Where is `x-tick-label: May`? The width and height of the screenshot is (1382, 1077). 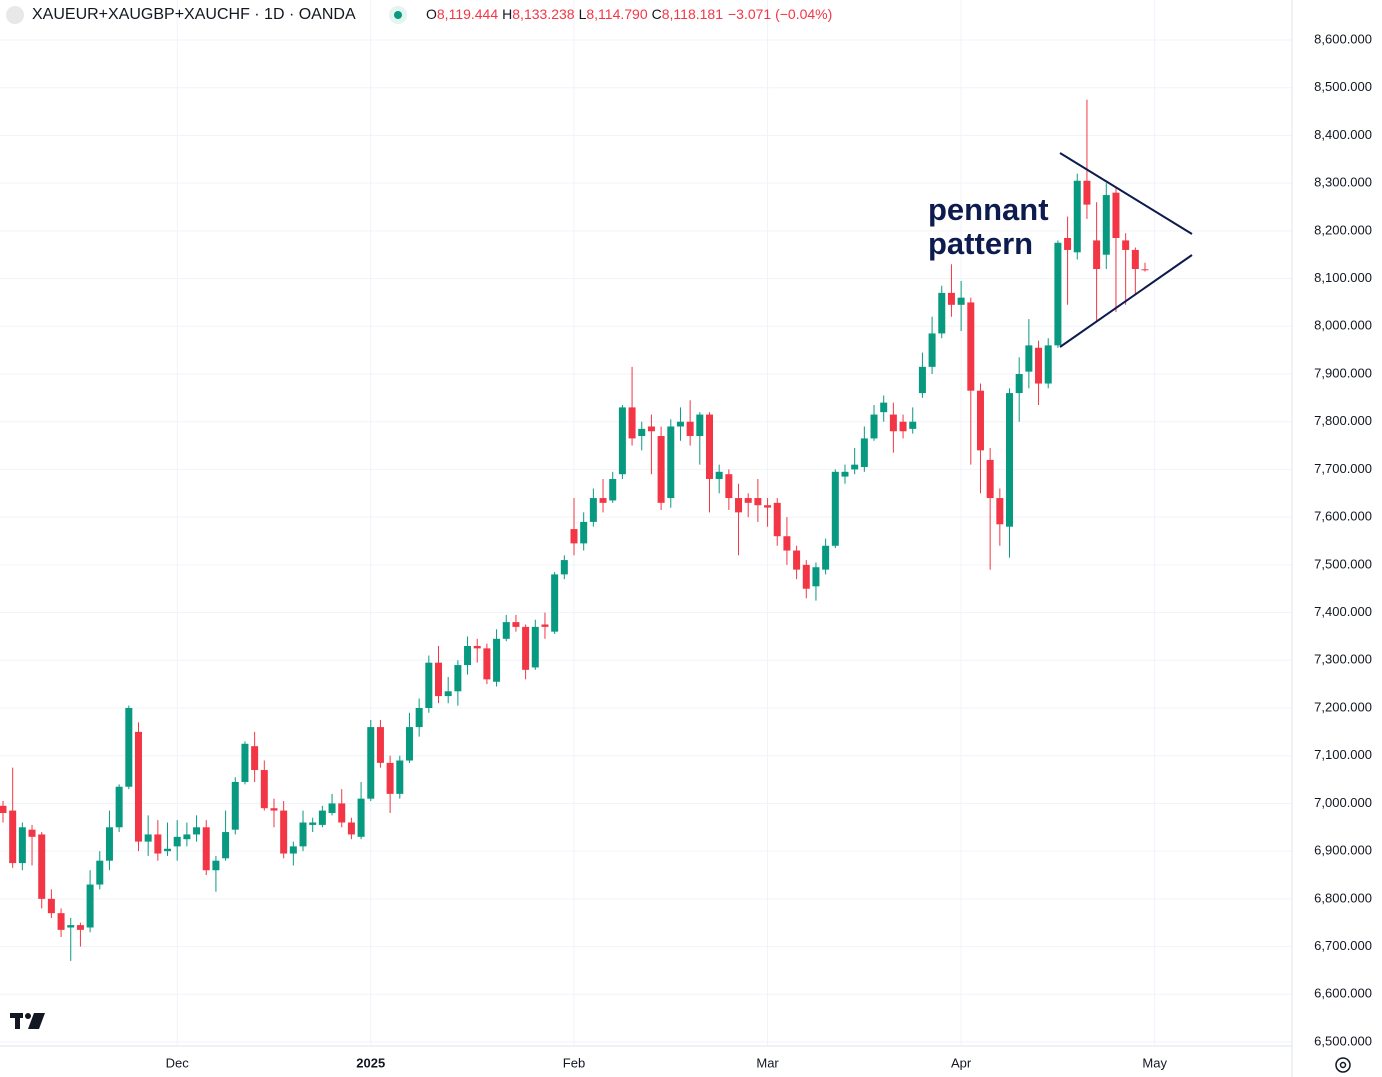 x-tick-label: May is located at coordinates (1154, 1062).